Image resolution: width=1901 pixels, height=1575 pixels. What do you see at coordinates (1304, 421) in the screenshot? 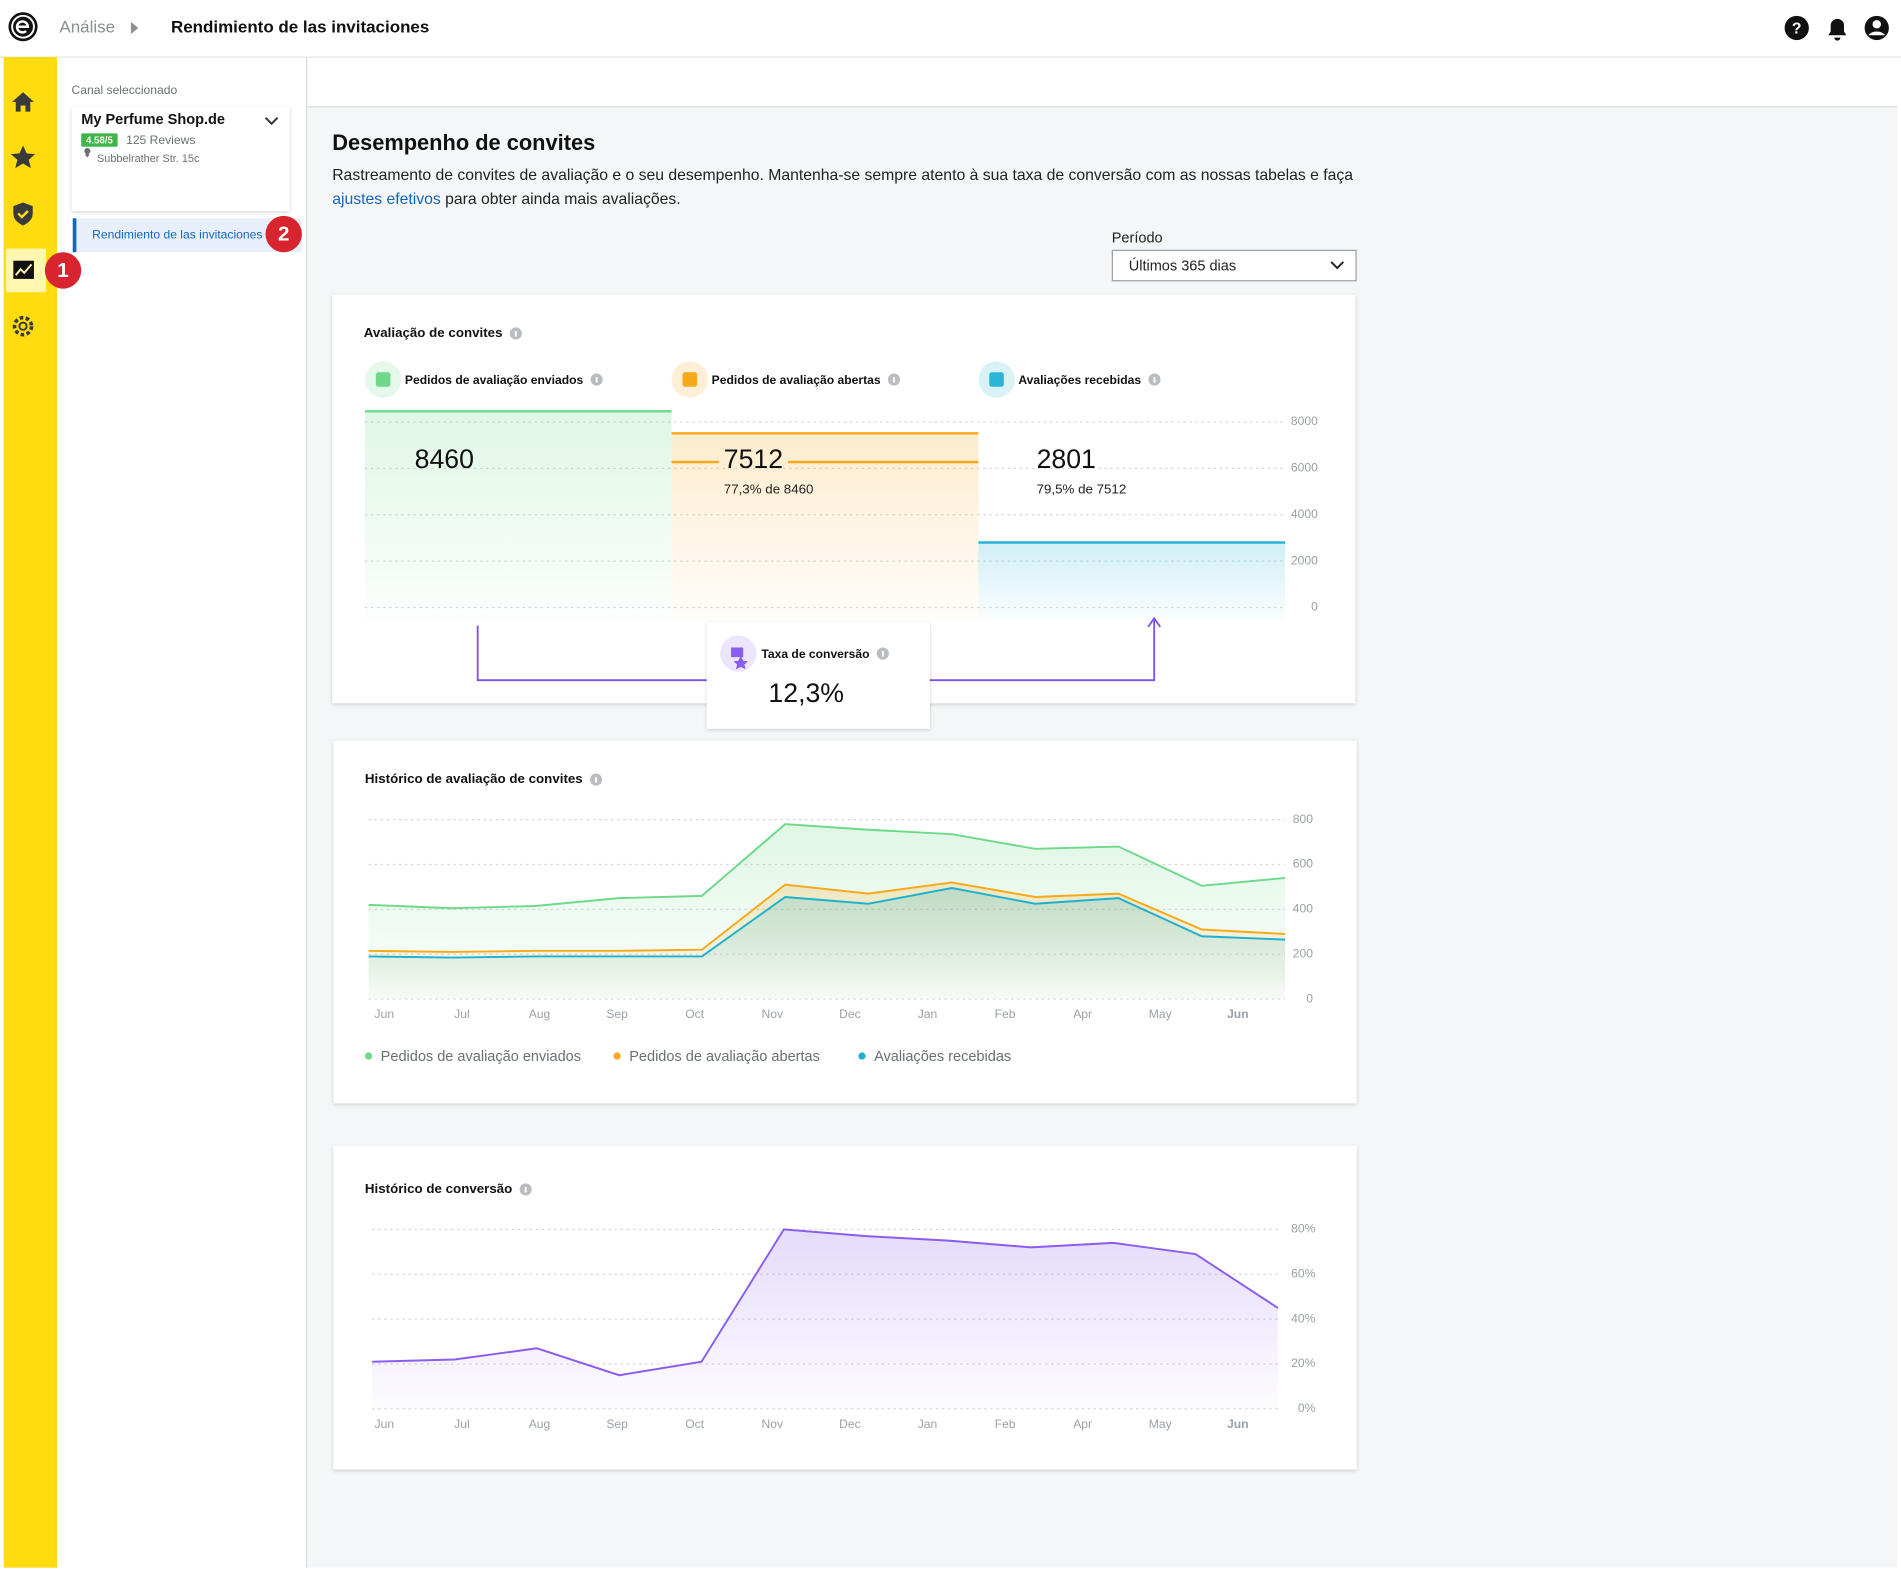
I see `y-tick-label: 8000` at bounding box center [1304, 421].